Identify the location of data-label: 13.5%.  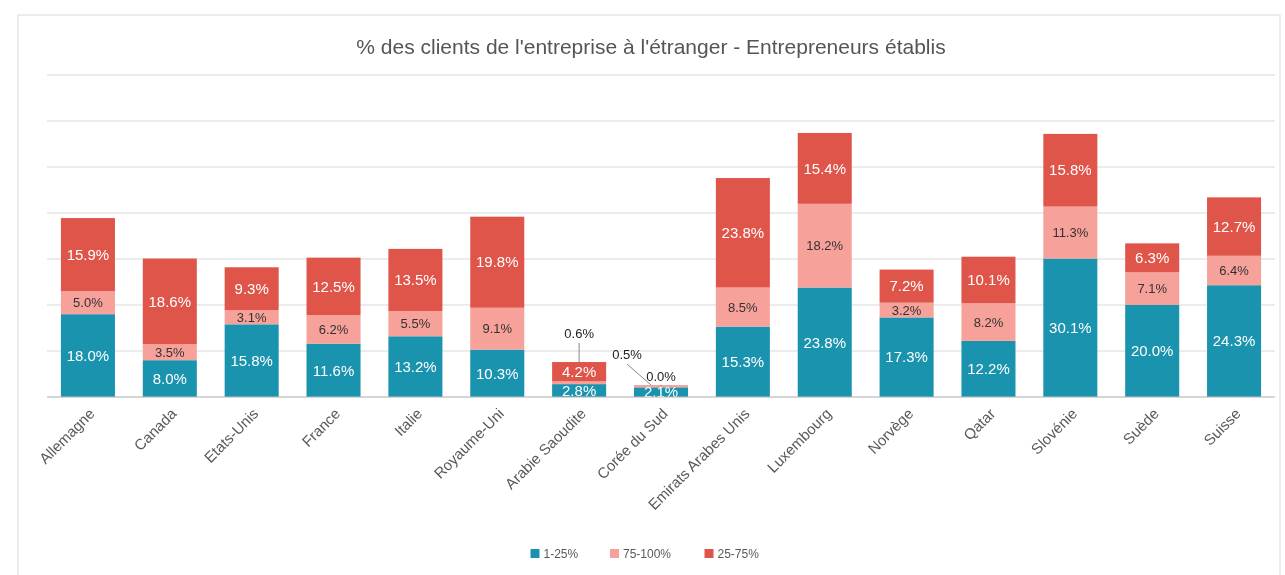
(415, 280).